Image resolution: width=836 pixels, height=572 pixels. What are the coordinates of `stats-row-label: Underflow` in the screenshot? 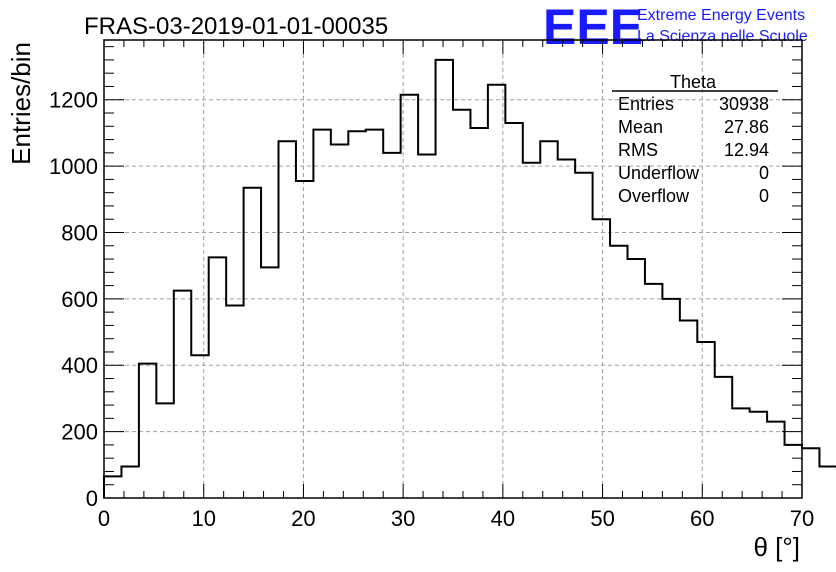 It's located at (659, 173).